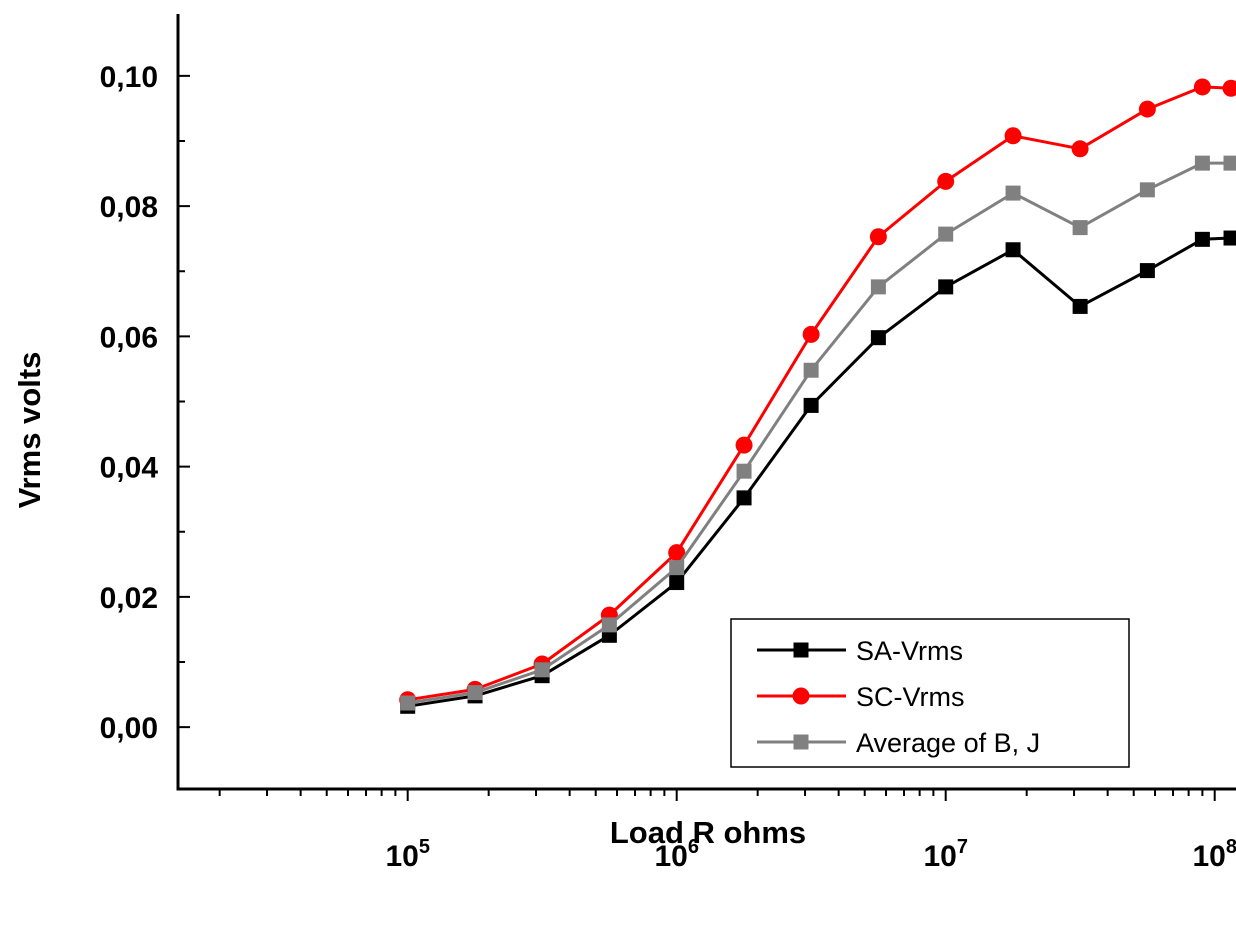 This screenshot has height=929, width=1236. I want to click on y-tick-label: 0,04, so click(129, 468).